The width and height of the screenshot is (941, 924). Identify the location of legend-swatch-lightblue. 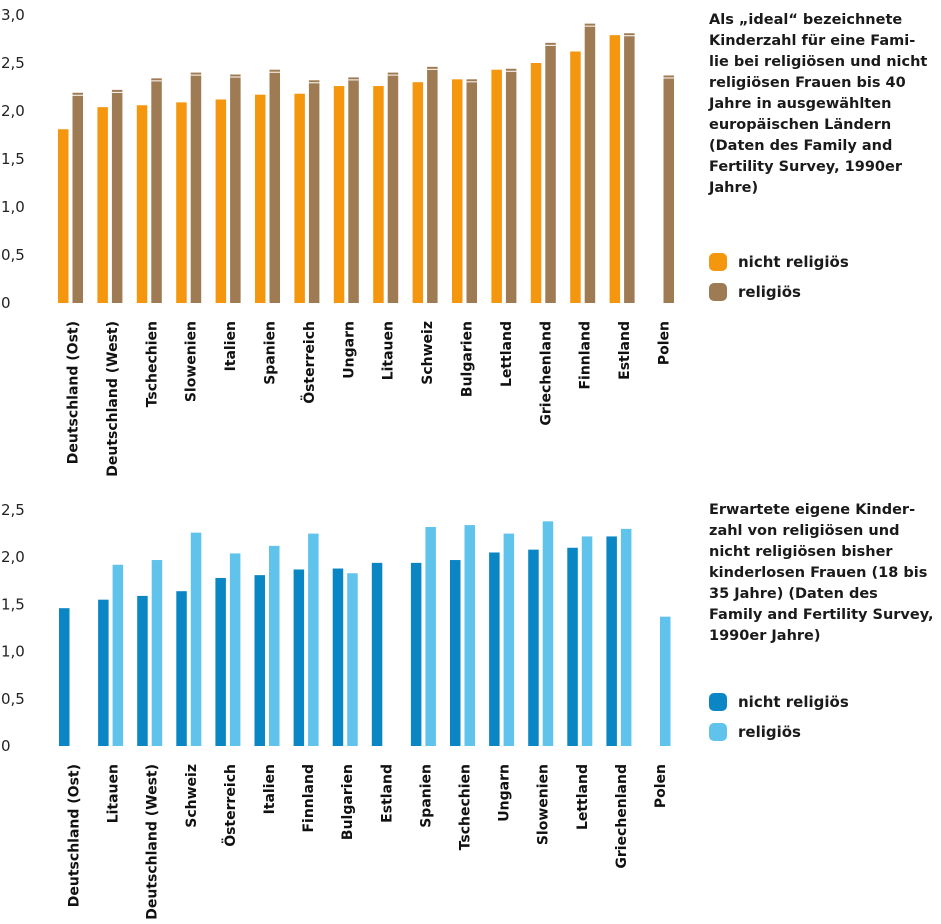
(718, 732).